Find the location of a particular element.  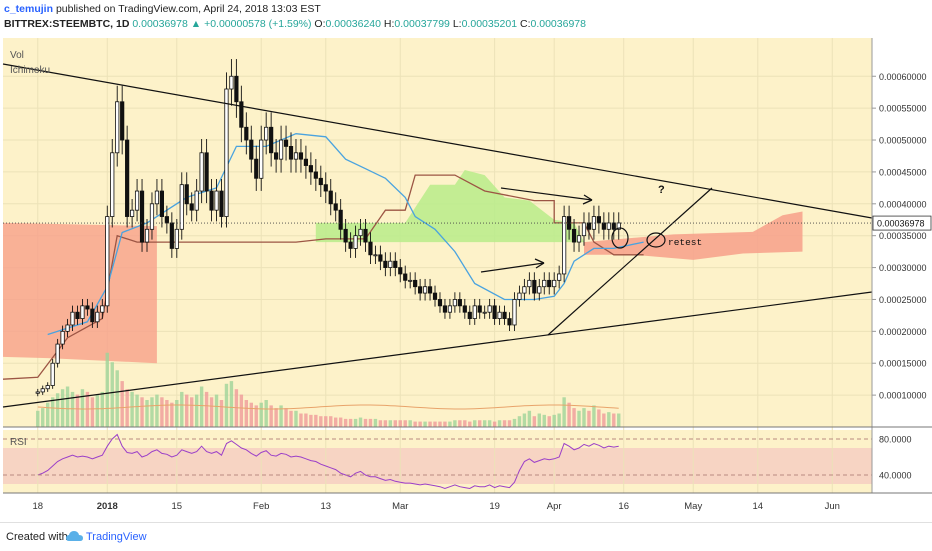

x-tick-label: May is located at coordinates (693, 506).